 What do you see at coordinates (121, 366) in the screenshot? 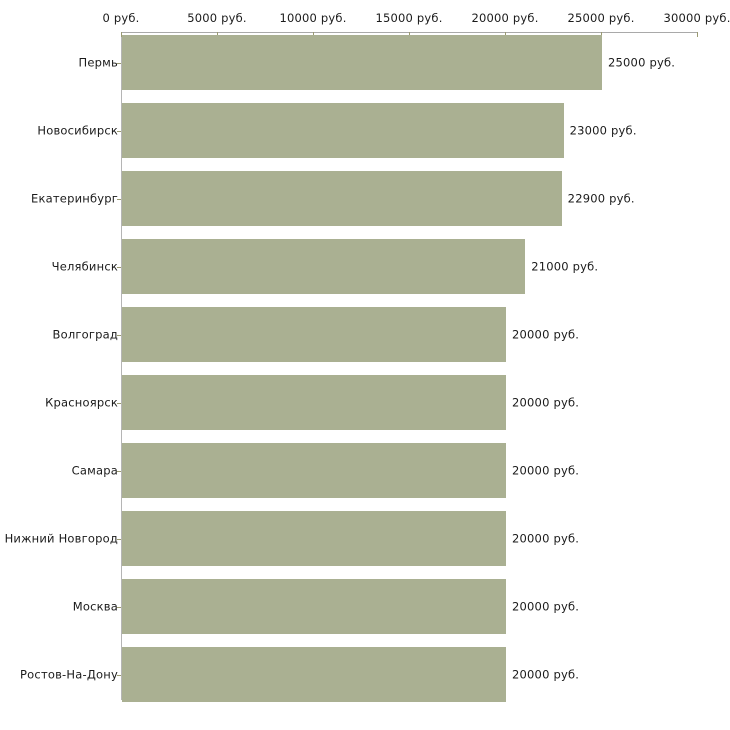
I see `y-axis-line` at bounding box center [121, 366].